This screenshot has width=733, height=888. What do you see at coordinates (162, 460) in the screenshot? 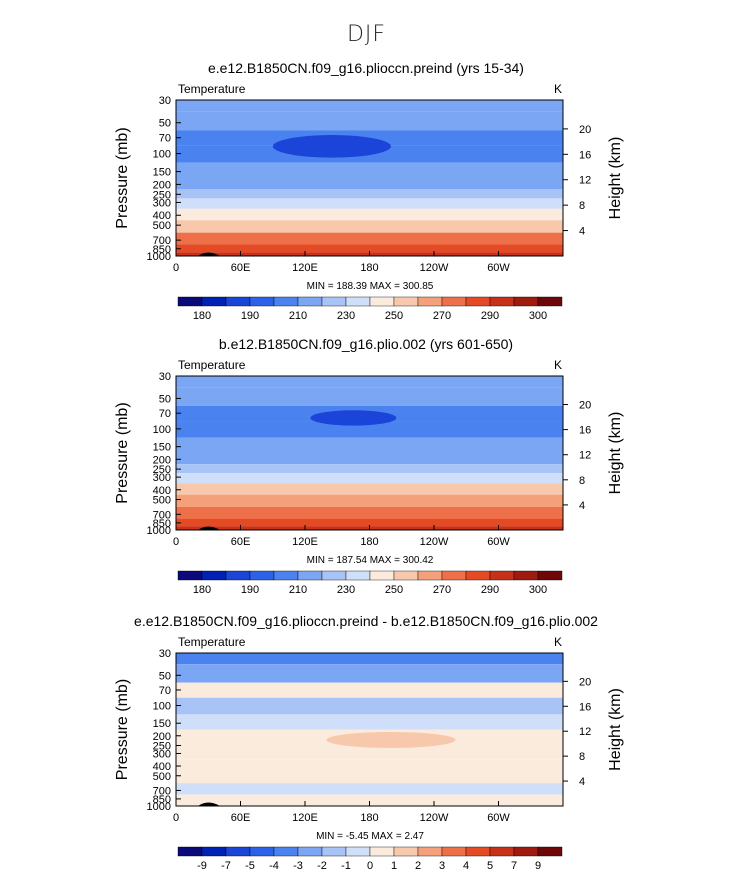
I see `pressure-tick-label: 200` at bounding box center [162, 460].